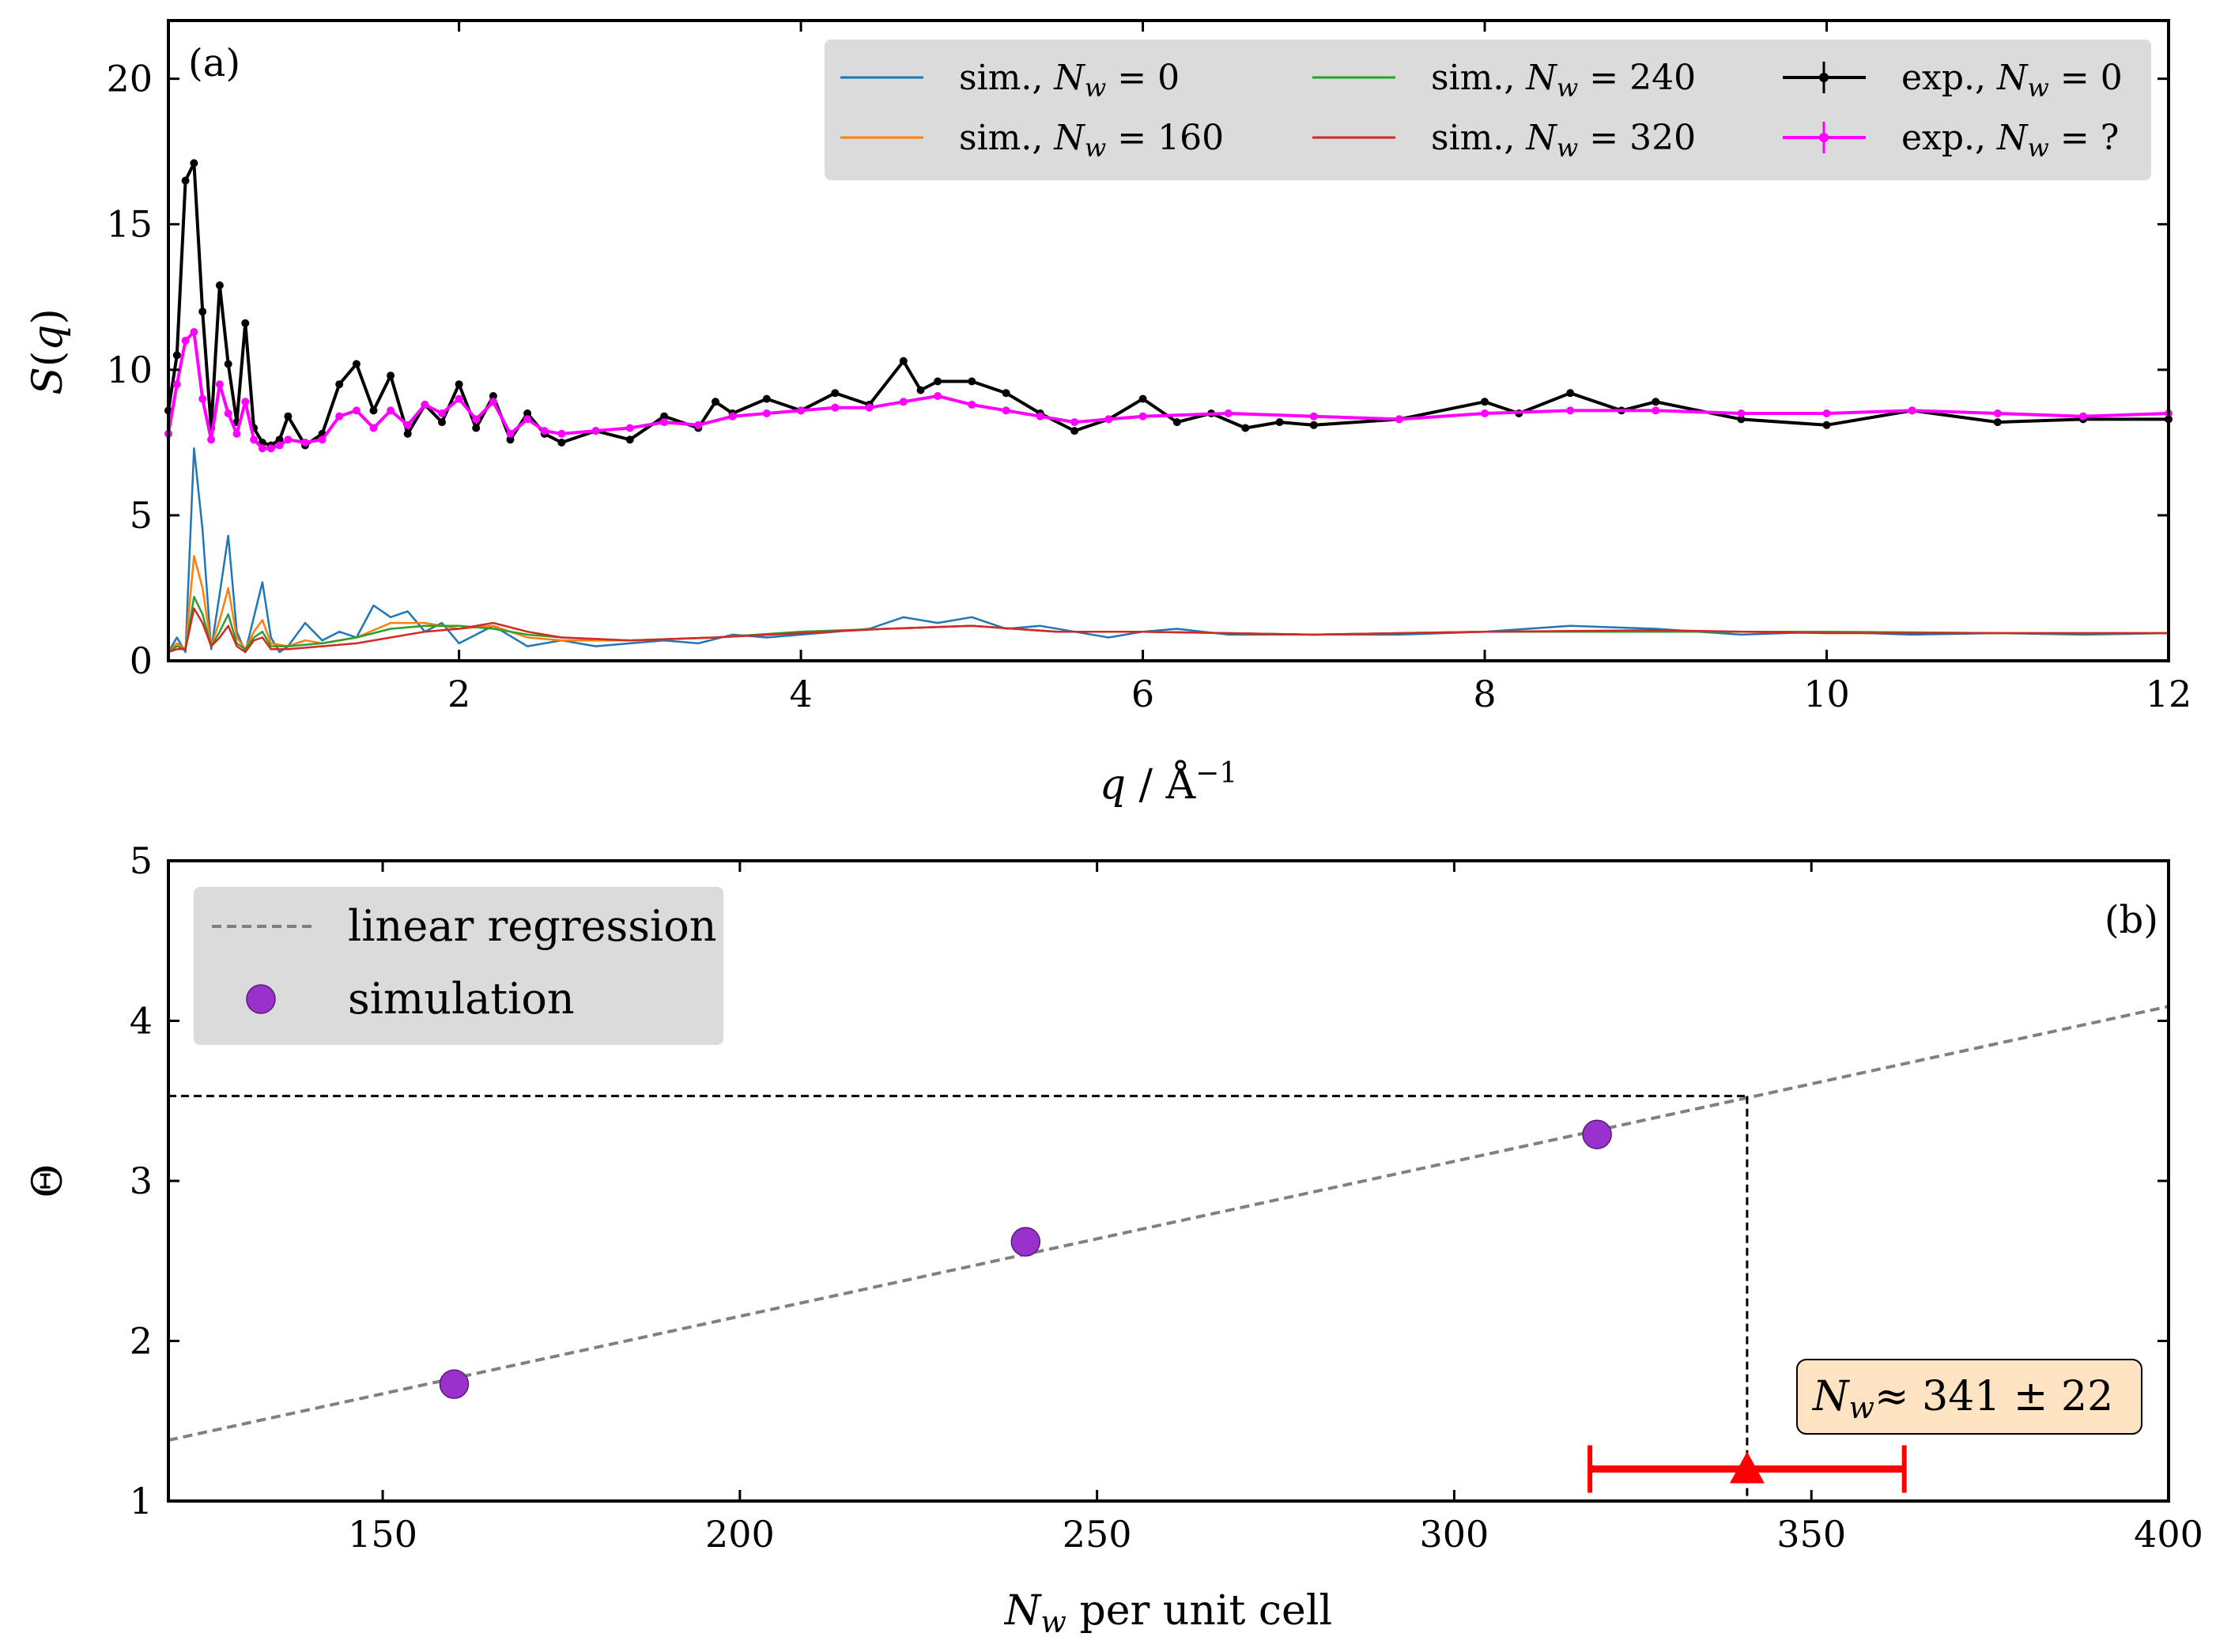  What do you see at coordinates (1097, 1534) in the screenshot?
I see `b-xtick-label: 250` at bounding box center [1097, 1534].